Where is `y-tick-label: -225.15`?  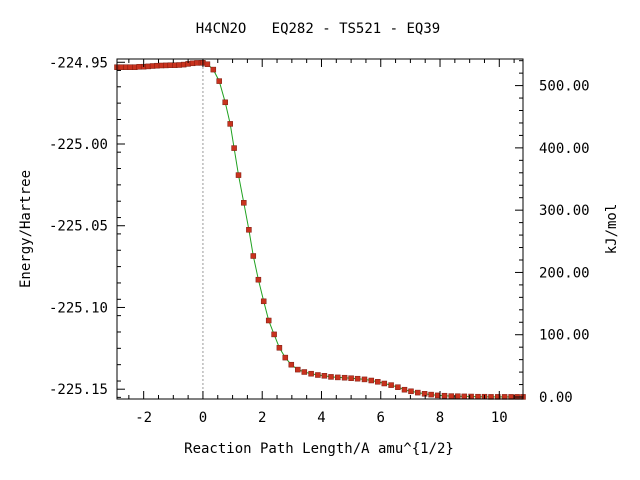
y-tick-label: -225.15 is located at coordinates (78, 390).